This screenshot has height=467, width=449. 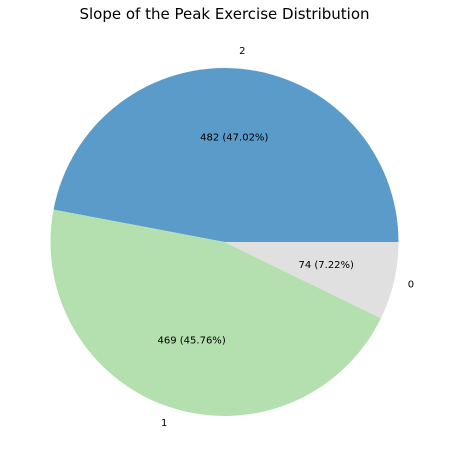 What do you see at coordinates (224, 14) in the screenshot?
I see `chart-title: Slope of the Peak Exercise Distribution` at bounding box center [224, 14].